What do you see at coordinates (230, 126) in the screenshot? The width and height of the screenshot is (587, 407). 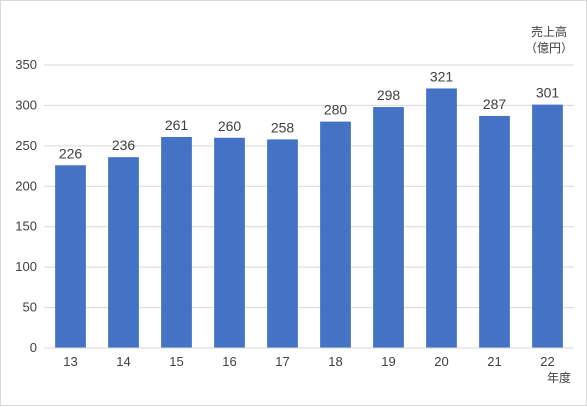 I see `data-label-16: 260` at bounding box center [230, 126].